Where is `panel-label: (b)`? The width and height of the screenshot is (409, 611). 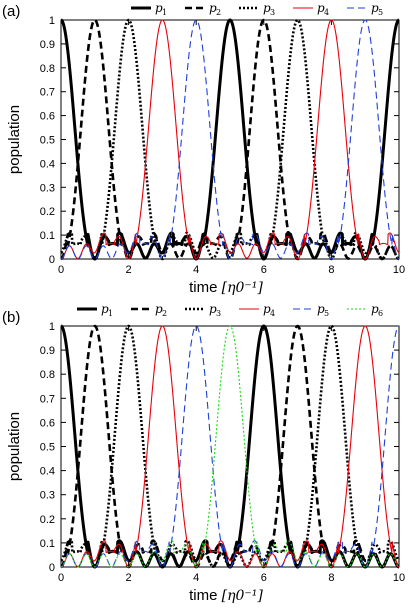
panel-label: (b) is located at coordinates (11, 317).